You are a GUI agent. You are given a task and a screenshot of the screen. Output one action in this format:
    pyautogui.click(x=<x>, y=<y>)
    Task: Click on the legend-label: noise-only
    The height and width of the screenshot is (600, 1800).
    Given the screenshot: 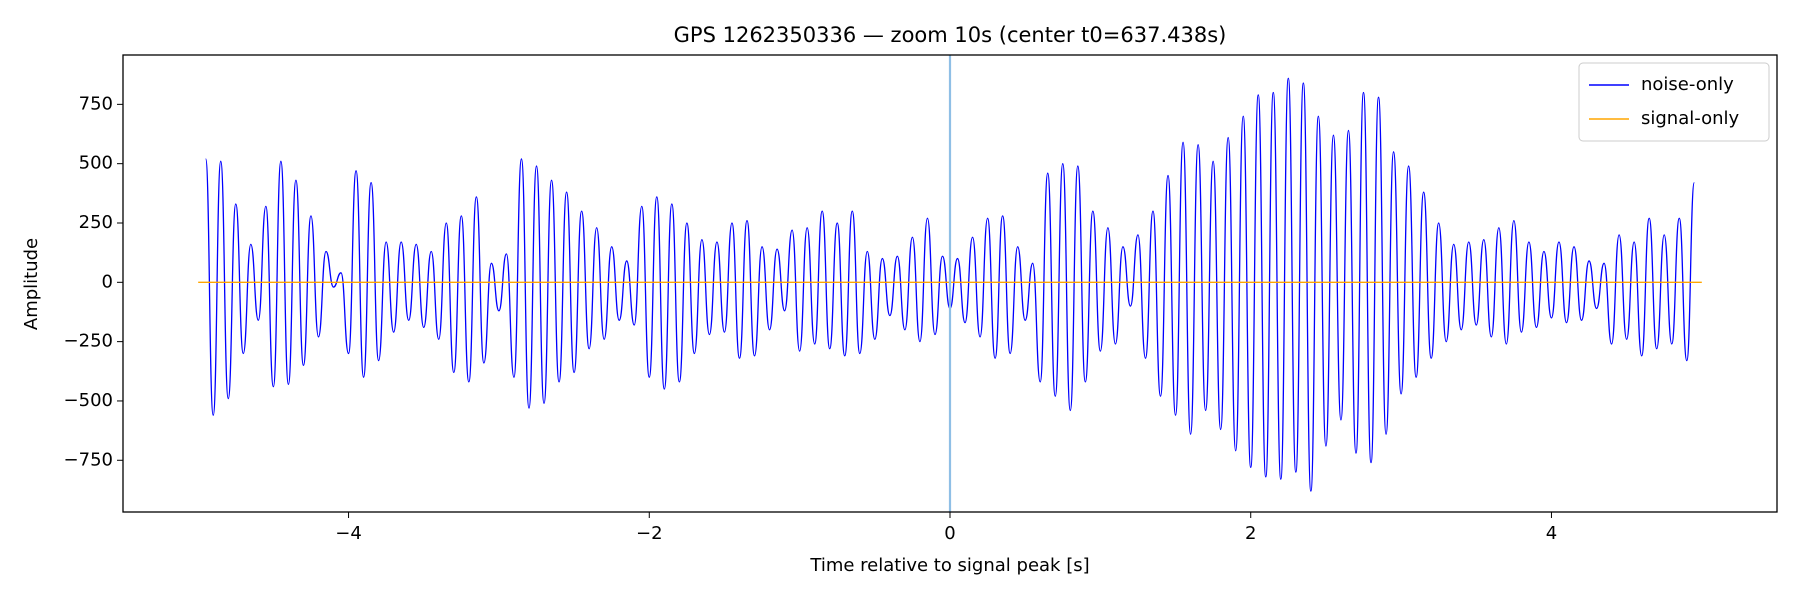 What is the action you would take?
    pyautogui.click(x=1687, y=84)
    